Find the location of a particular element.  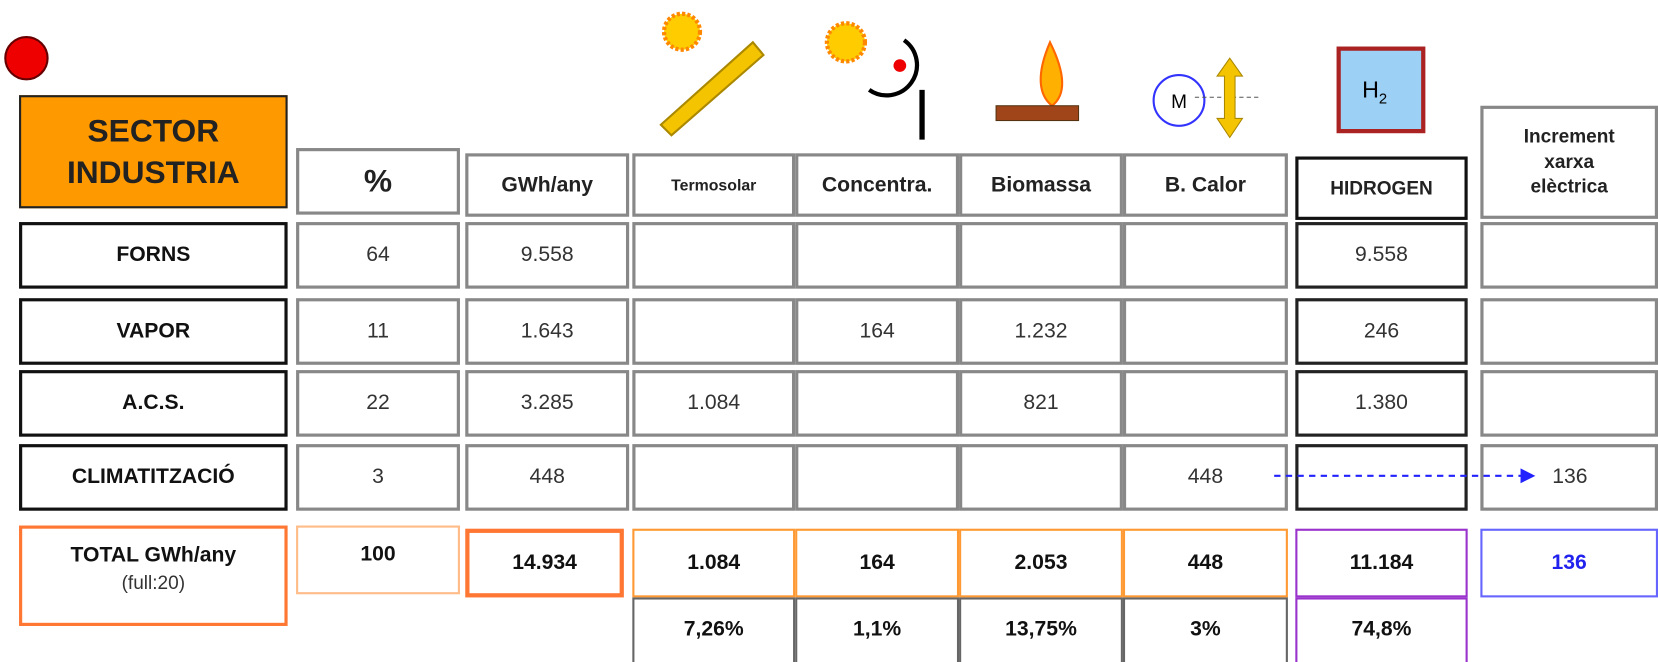

percentage-cell: 7,26% is located at coordinates (714, 629).